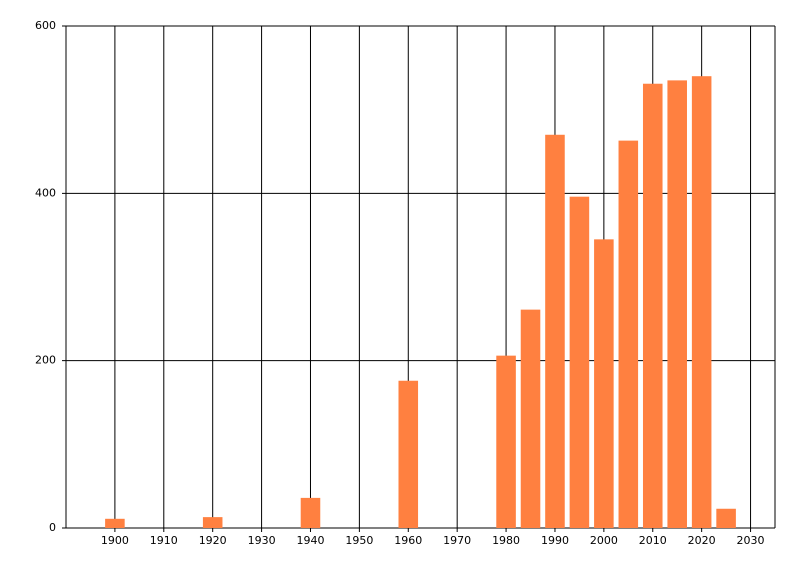  Describe the element at coordinates (604, 540) in the screenshot. I see `x-tick-label: 2000` at that location.